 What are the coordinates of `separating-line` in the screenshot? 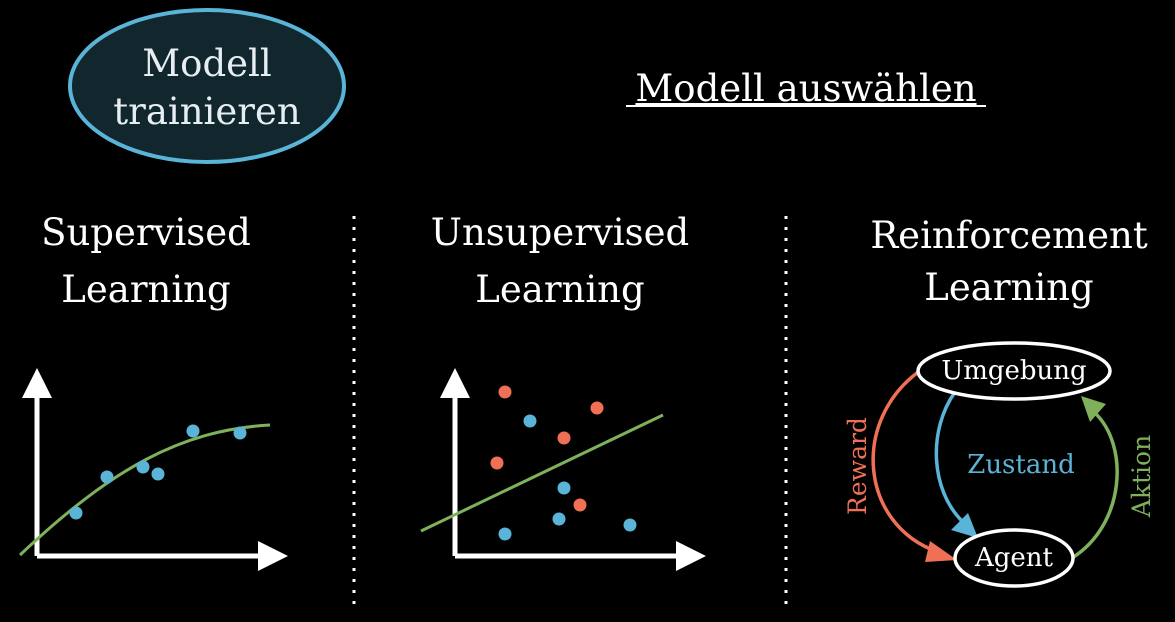 It's located at (542, 473).